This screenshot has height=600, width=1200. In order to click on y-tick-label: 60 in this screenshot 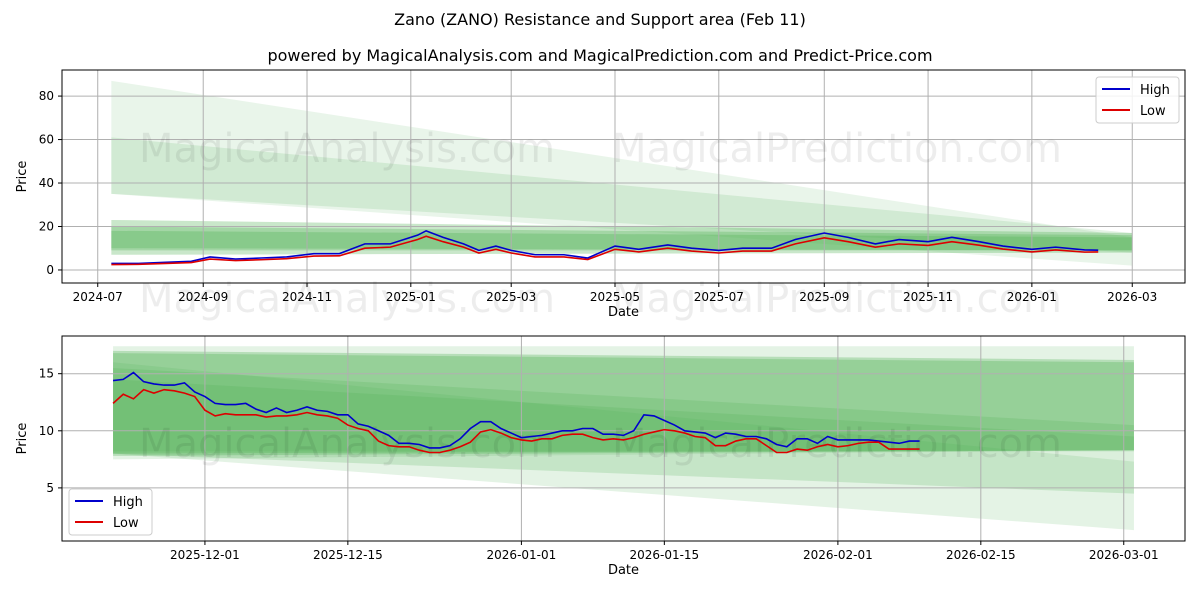, I will do `click(46, 140)`.